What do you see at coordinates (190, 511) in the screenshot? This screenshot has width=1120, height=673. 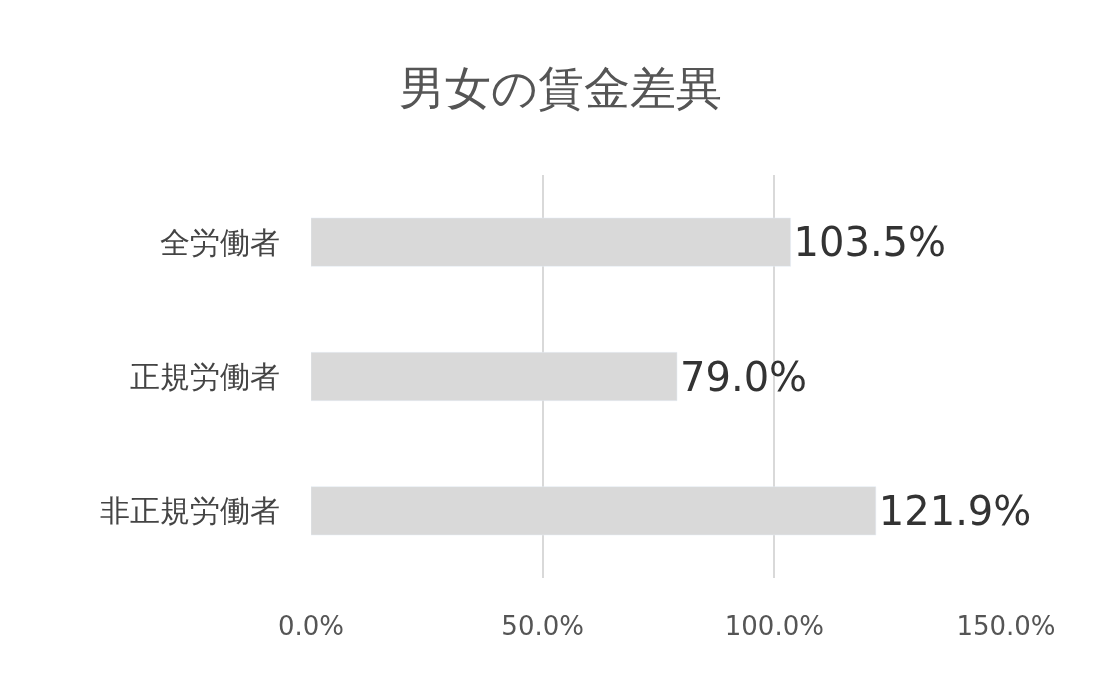 I see `y-tick-label: 非正規労働者` at bounding box center [190, 511].